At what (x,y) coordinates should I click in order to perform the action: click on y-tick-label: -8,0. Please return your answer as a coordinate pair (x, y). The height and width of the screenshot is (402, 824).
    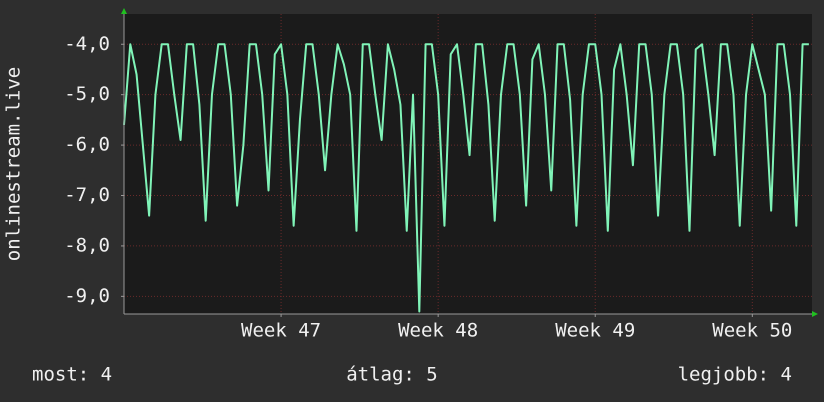
    Looking at the image, I should click on (87, 245).